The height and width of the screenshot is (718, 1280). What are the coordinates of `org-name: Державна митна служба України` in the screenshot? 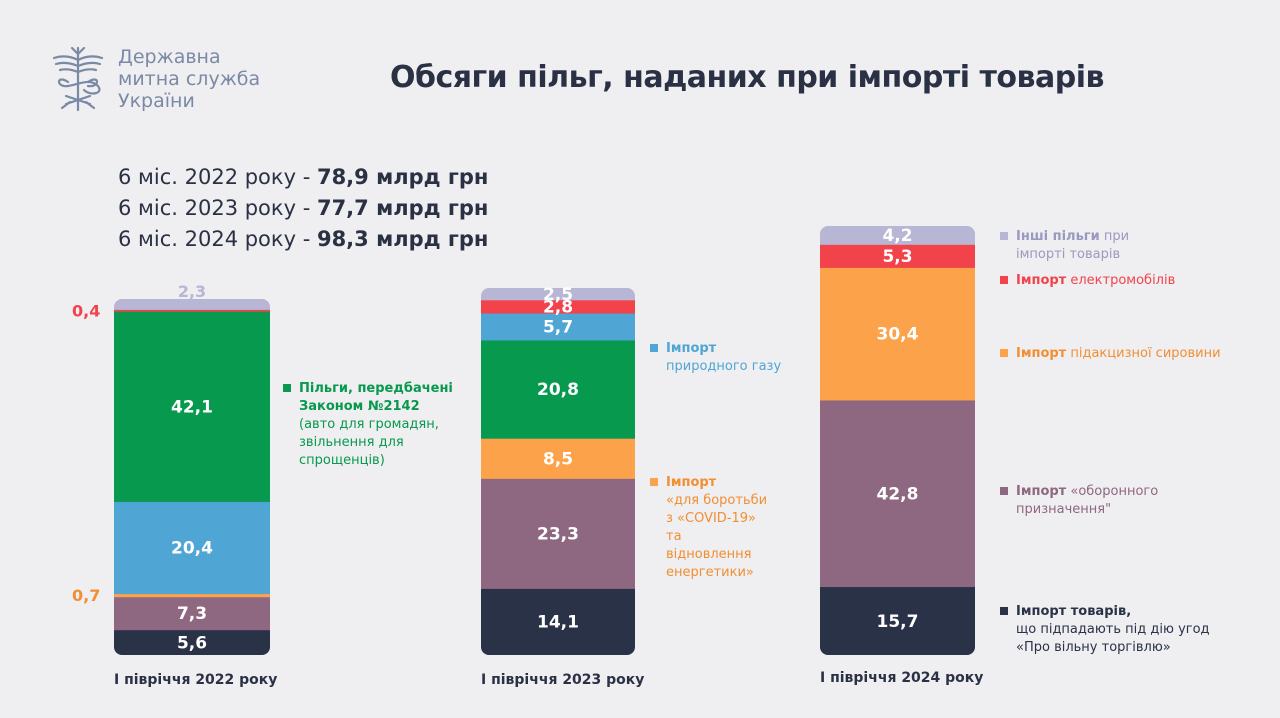 It's located at (189, 79).